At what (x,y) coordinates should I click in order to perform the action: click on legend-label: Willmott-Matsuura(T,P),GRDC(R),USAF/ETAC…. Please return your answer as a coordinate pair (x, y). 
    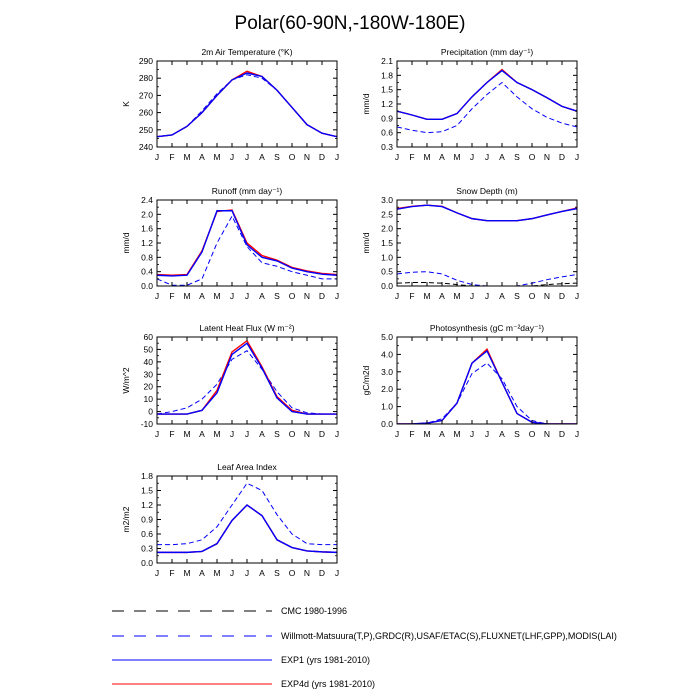
    Looking at the image, I should click on (449, 636).